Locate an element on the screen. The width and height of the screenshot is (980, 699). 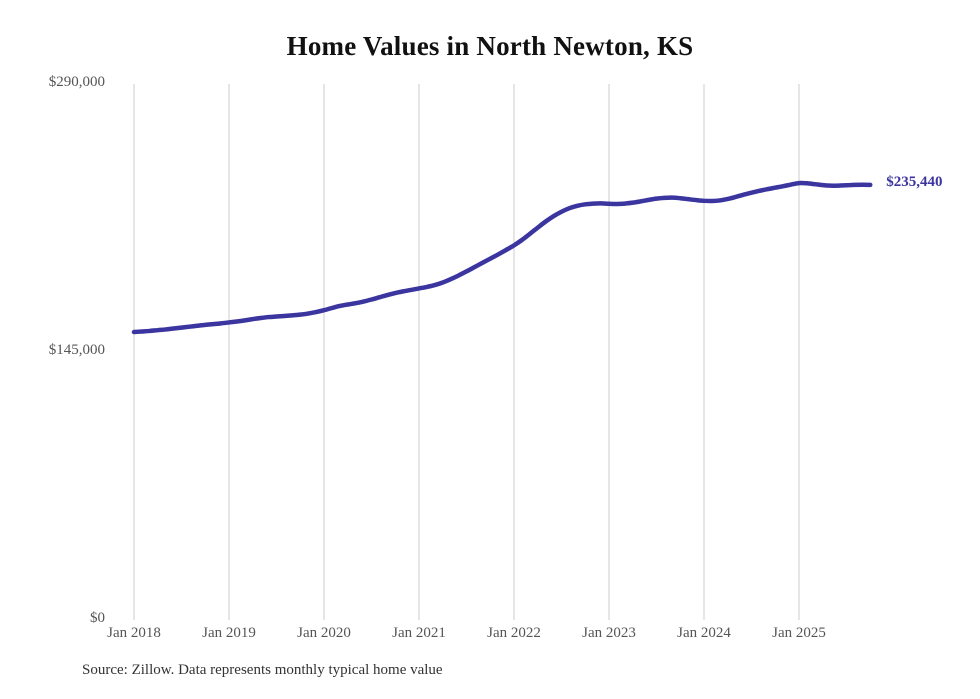
x-axis-tick-label: Jan 2025 is located at coordinates (799, 633).